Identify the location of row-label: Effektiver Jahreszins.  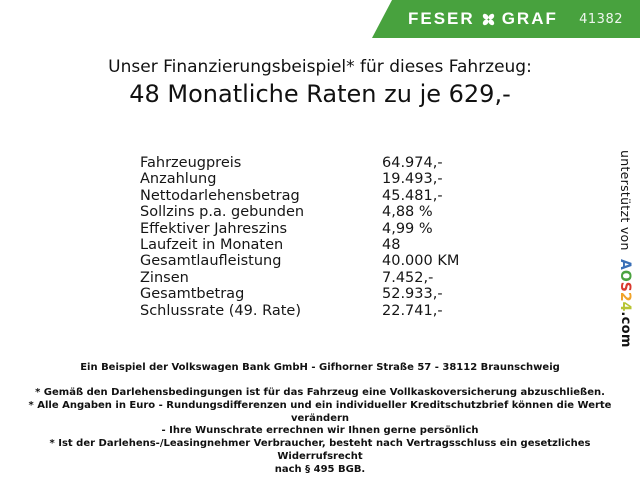
(214, 228).